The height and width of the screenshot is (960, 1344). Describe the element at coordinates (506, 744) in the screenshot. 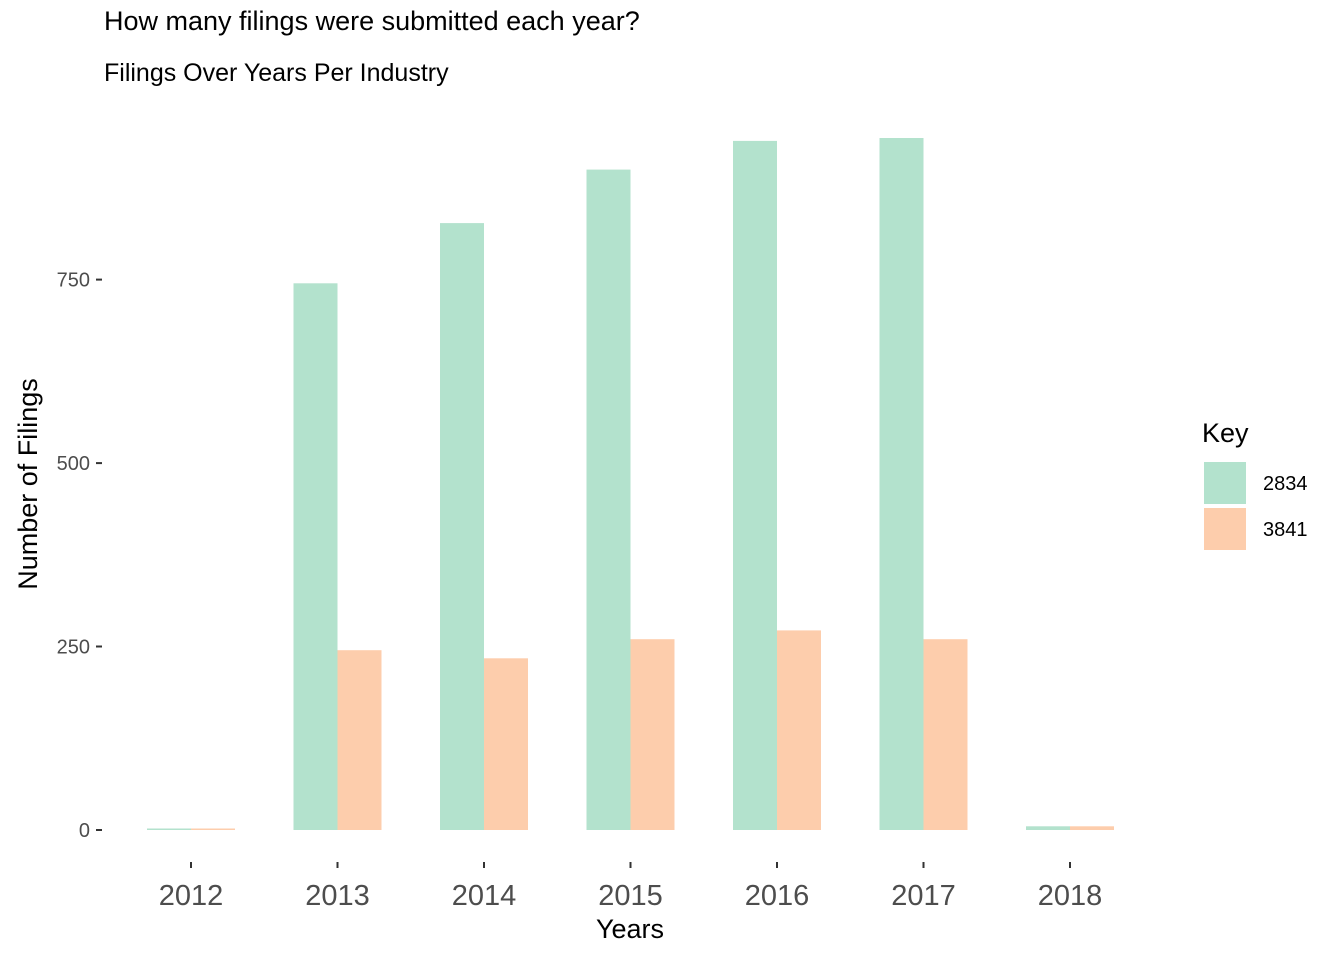

I see `bar-3841-2014` at that location.